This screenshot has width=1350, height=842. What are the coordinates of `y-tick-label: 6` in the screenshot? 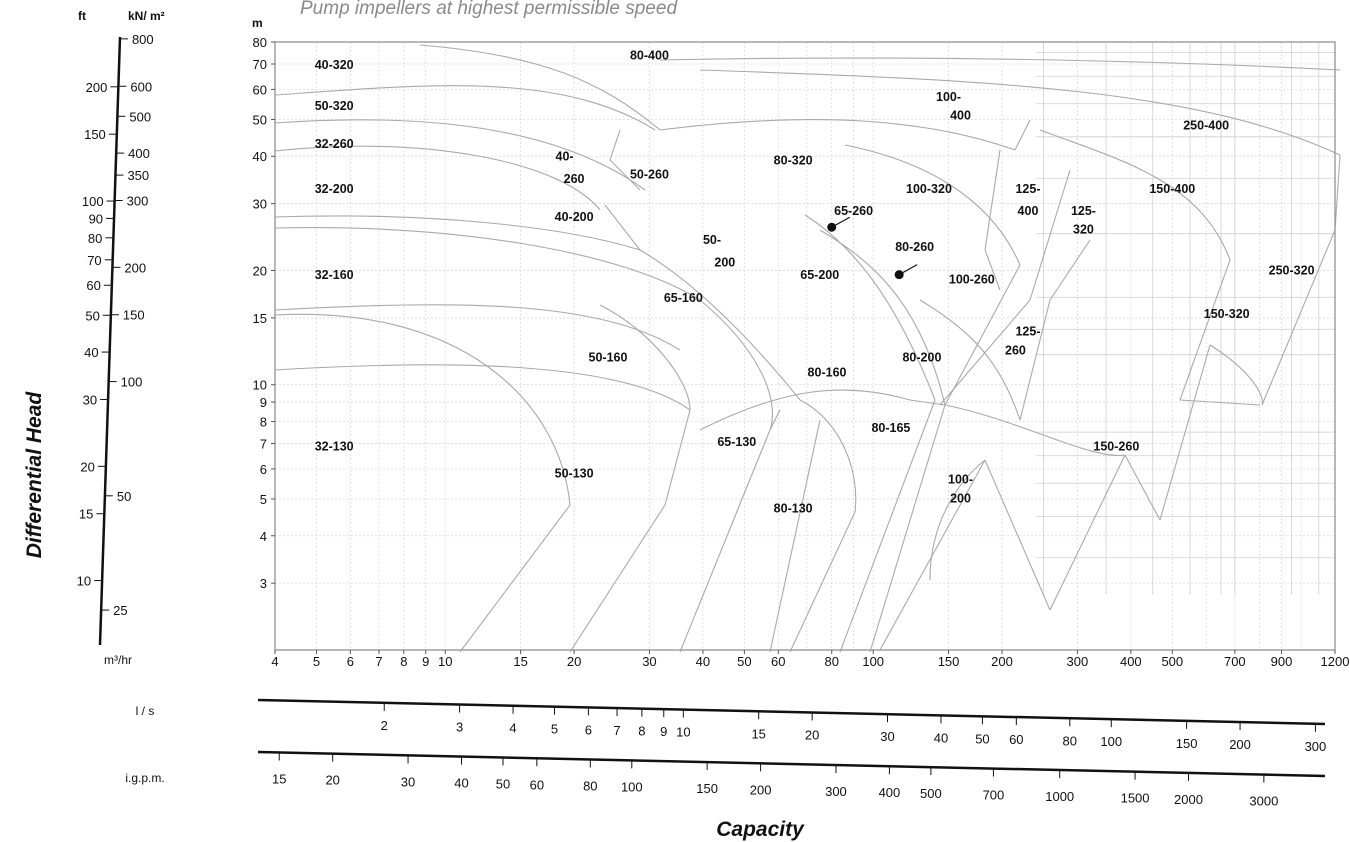 It's located at (263, 469).